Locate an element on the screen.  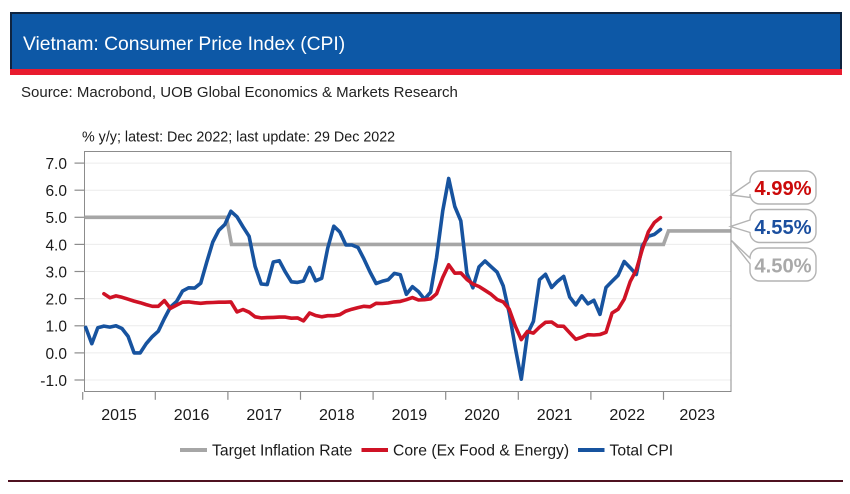
svg-text: 2015 is located at coordinates (119, 415).